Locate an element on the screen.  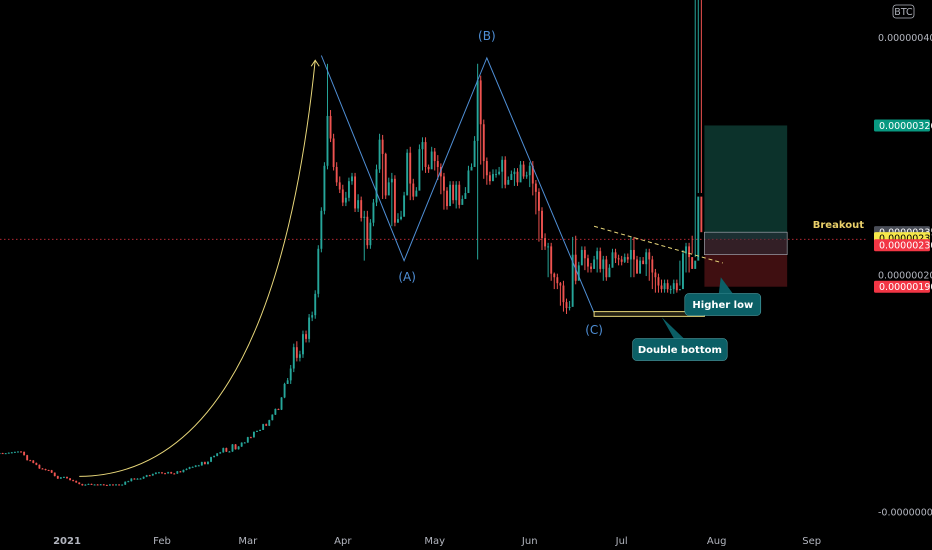
price-tag-3: 0.00000230 is located at coordinates (903, 245).